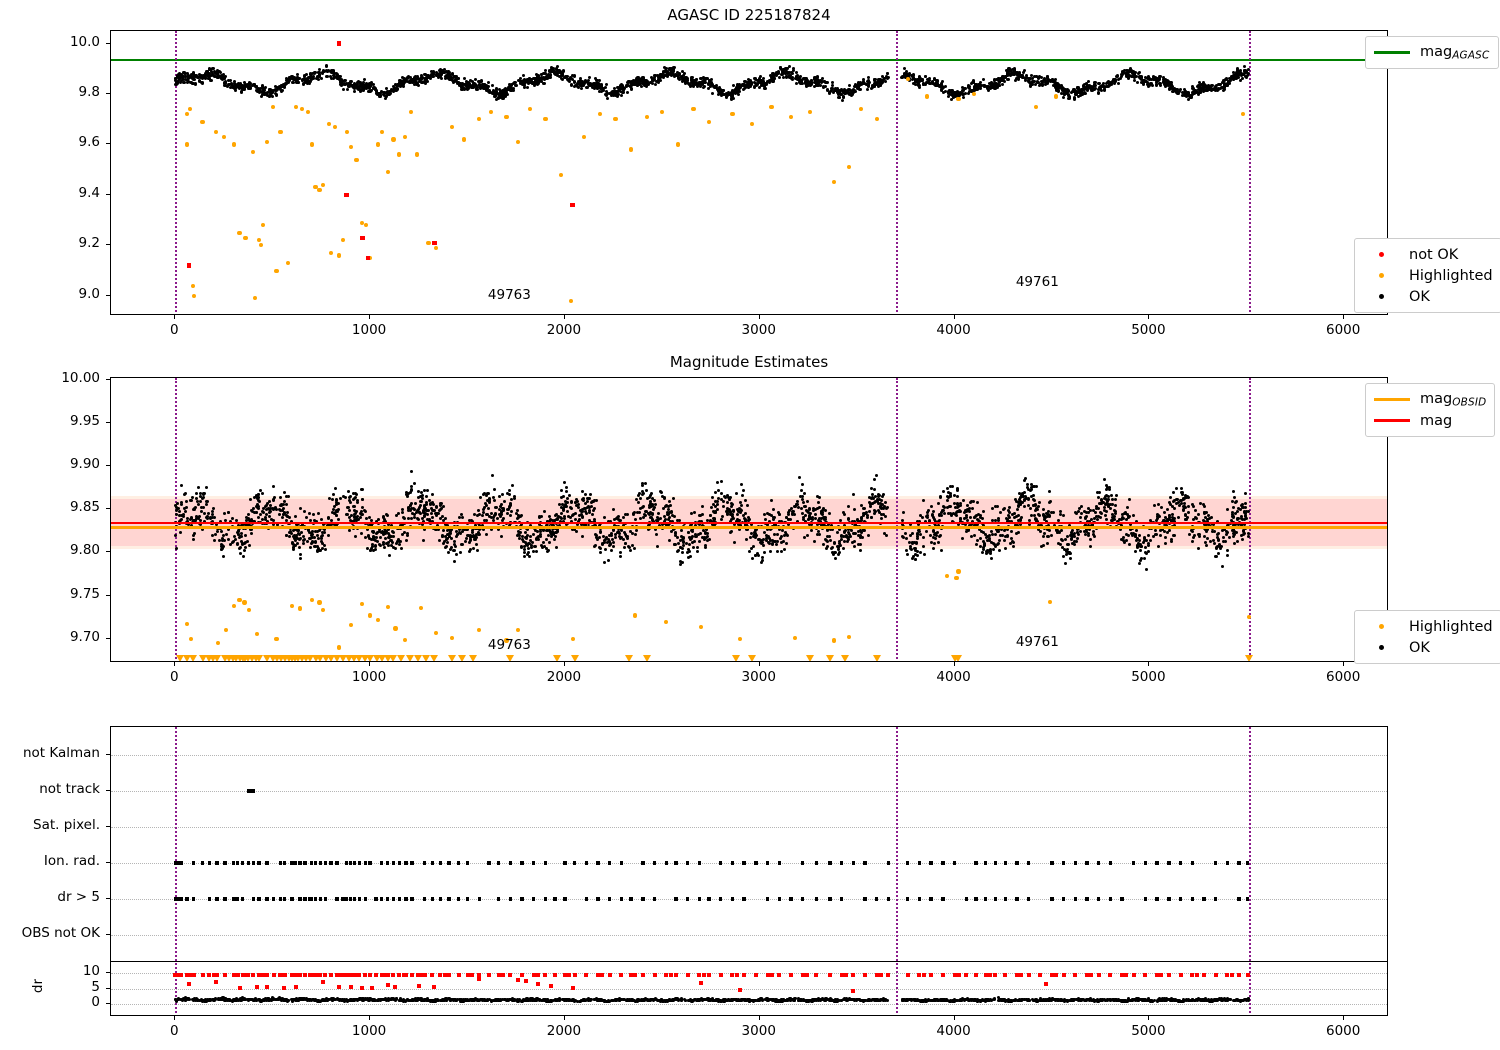  I want to click on panel1-legend-mag-agasc-row-0: magAGASC, so click(1432, 52).